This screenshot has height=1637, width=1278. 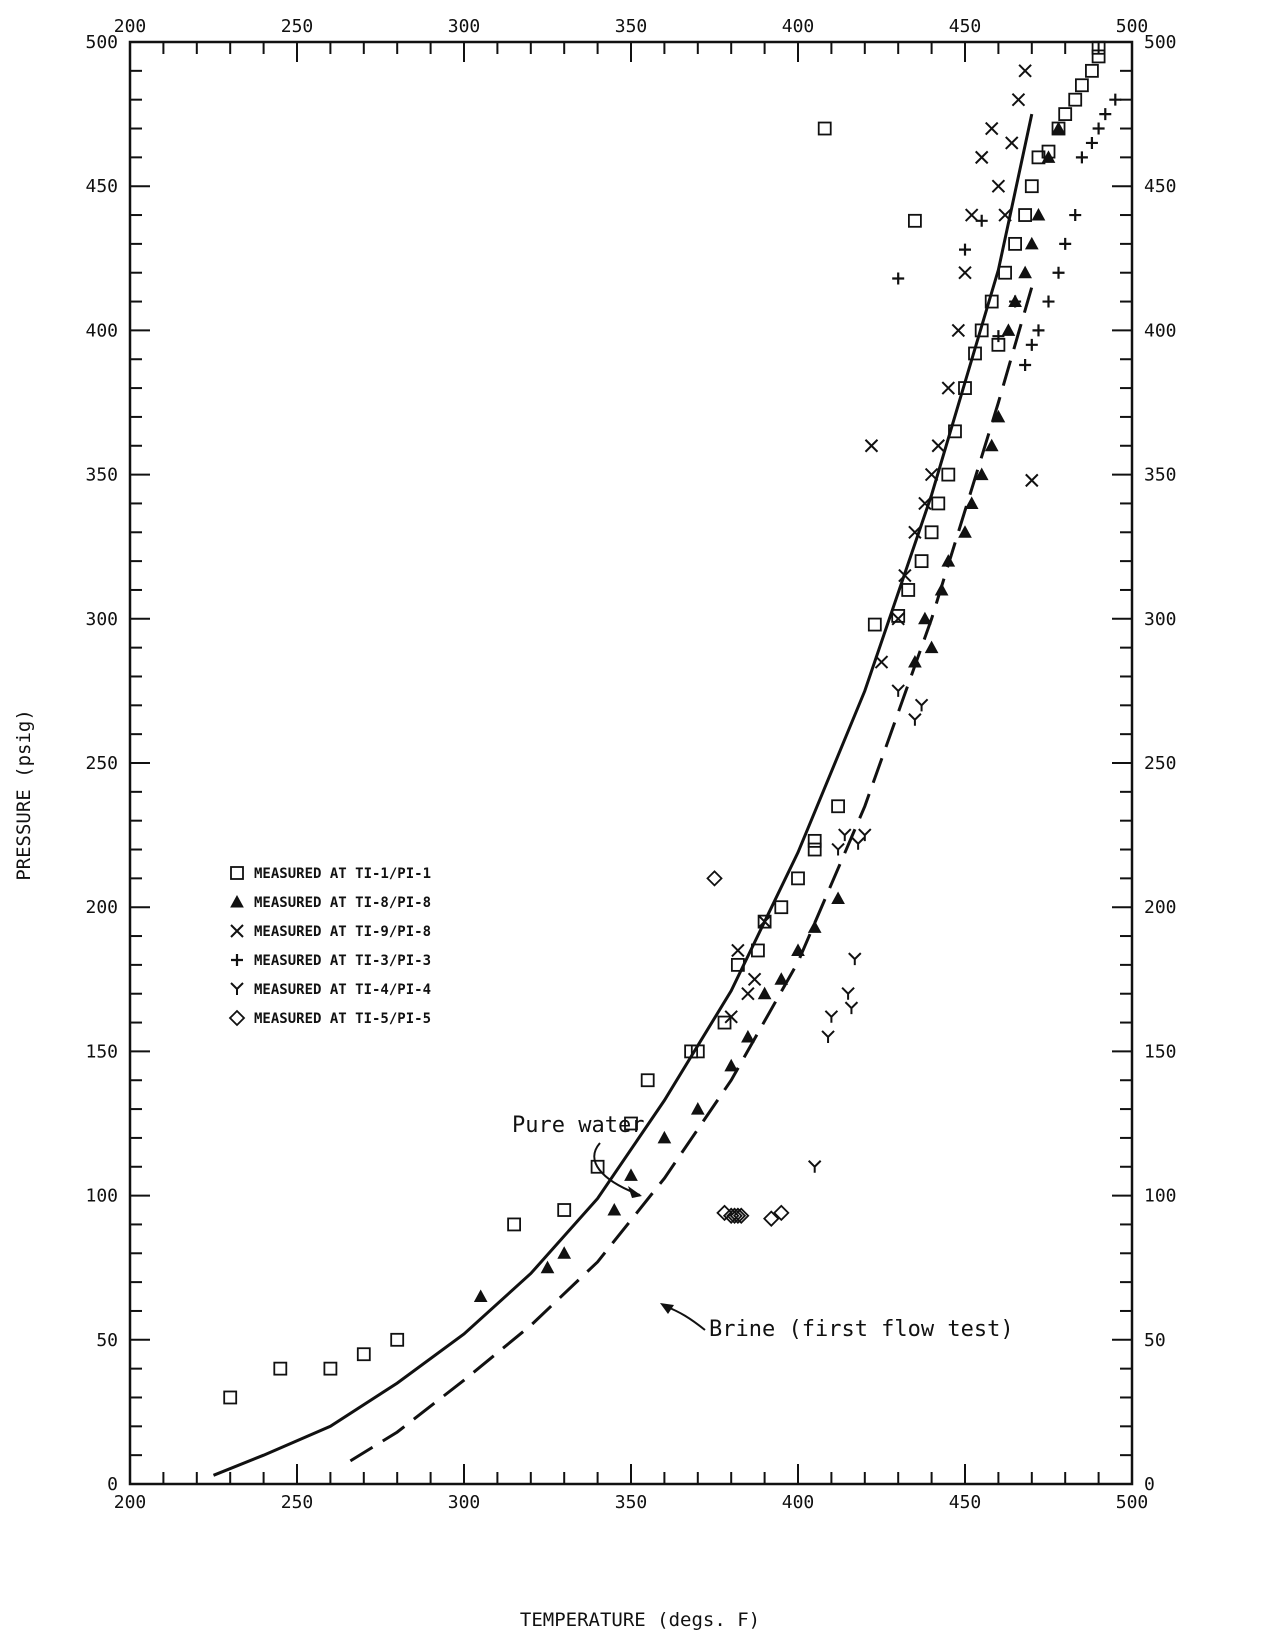 I want to click on annotation-pure-water: Pure water, so click(x=578, y=1125).